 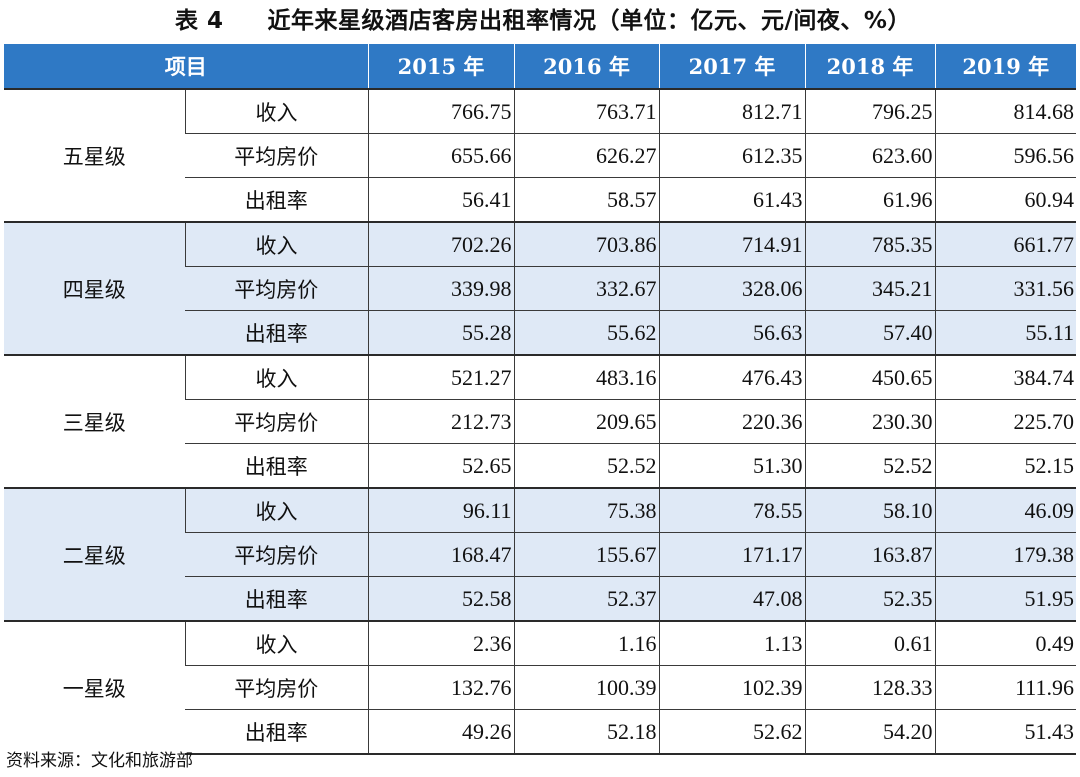 What do you see at coordinates (869, 421) in the screenshot?
I see `value-cell: 230.30` at bounding box center [869, 421].